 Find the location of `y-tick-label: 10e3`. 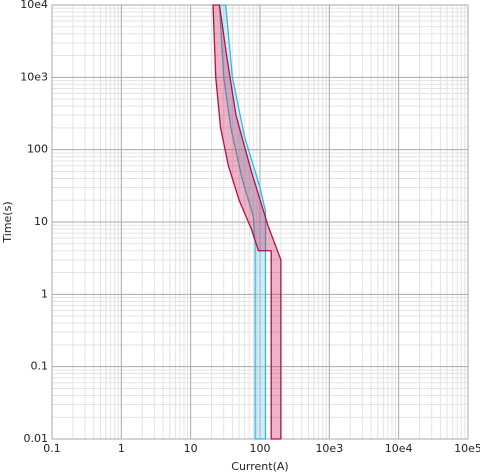

y-tick-label: 10e3 is located at coordinates (34, 76).